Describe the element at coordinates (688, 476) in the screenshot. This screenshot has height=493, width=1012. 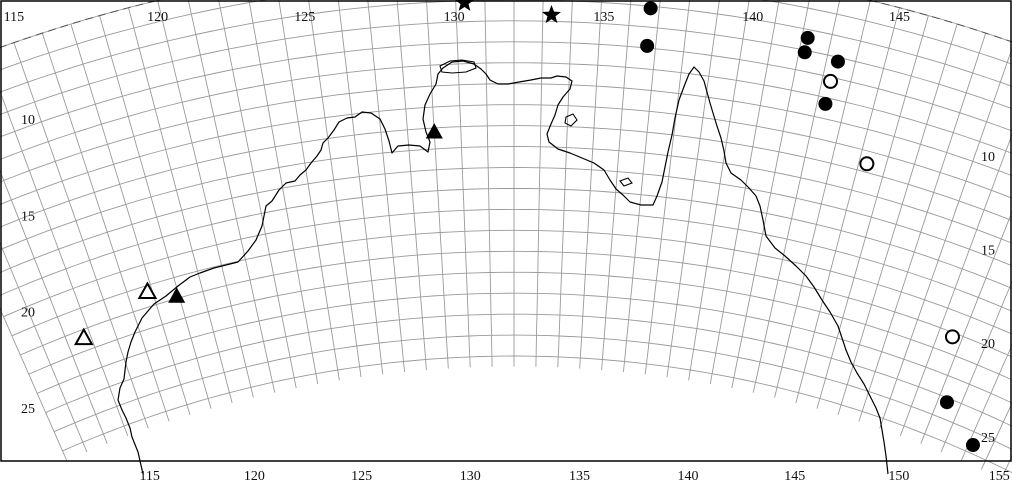
I see `bottom-longitude-label: 140` at that location.